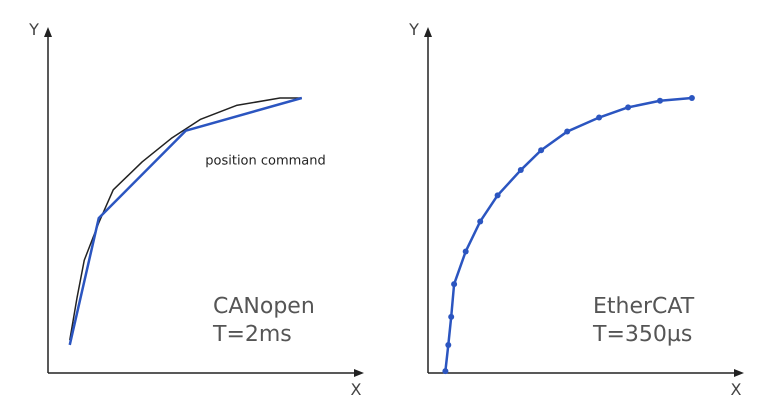 The width and height of the screenshot is (767, 412). What do you see at coordinates (264, 306) in the screenshot?
I see `annotation: CANopen` at bounding box center [264, 306].